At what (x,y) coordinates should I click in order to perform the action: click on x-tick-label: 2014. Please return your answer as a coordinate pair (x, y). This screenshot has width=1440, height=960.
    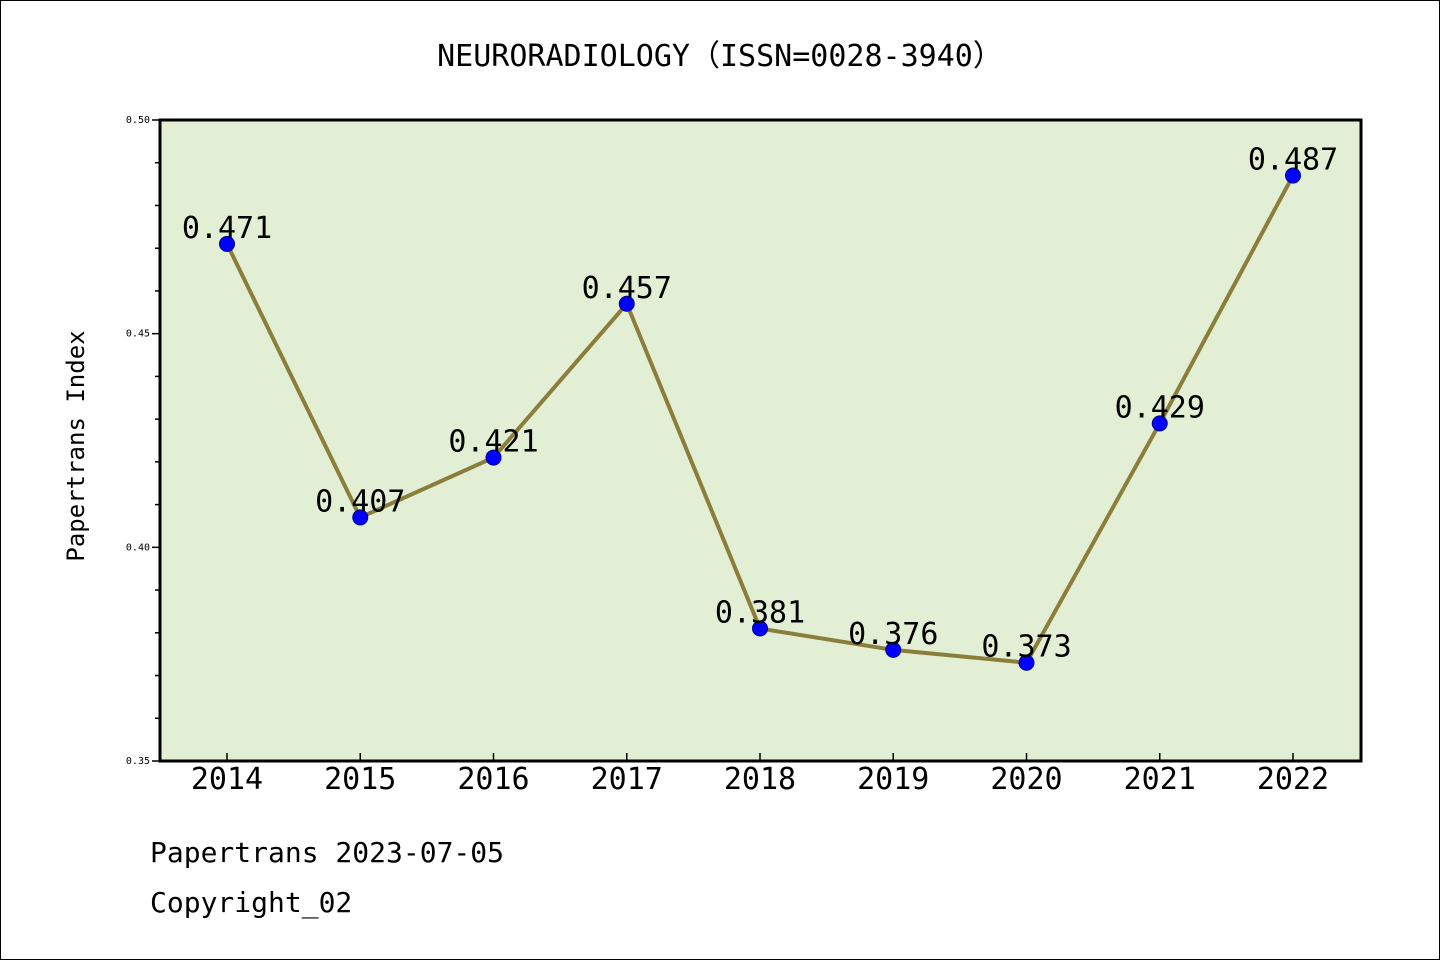
    Looking at the image, I should click on (227, 779).